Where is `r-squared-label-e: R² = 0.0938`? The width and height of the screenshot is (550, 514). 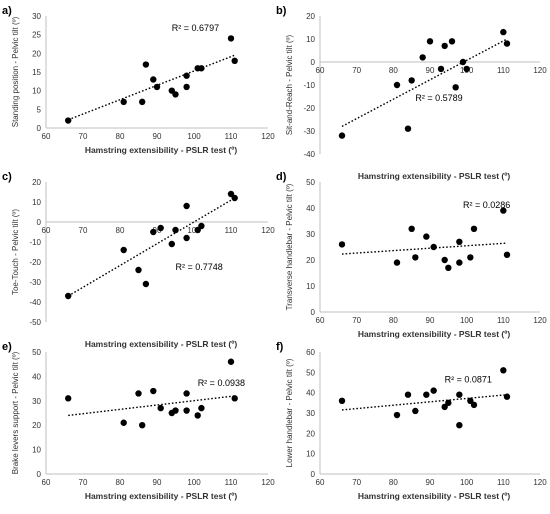 r-squared-label-e: R² = 0.0938 is located at coordinates (221, 383).